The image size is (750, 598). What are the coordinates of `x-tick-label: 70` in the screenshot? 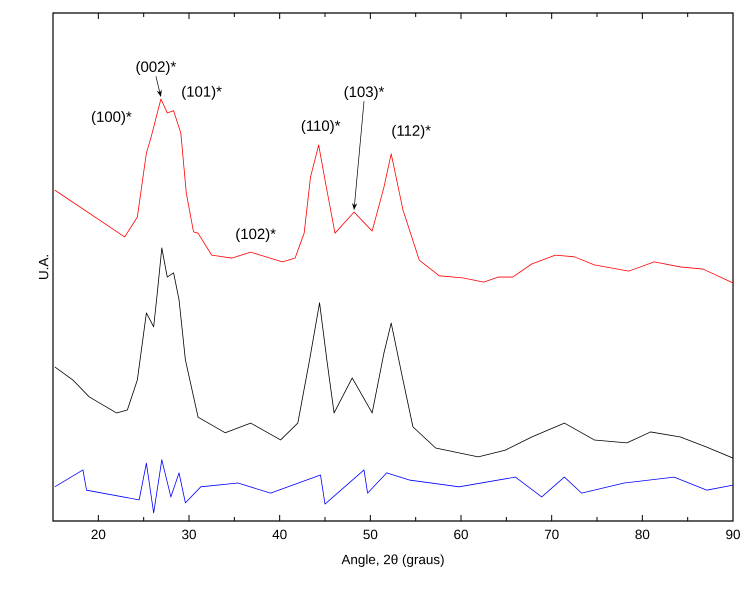 It's located at (551, 535).